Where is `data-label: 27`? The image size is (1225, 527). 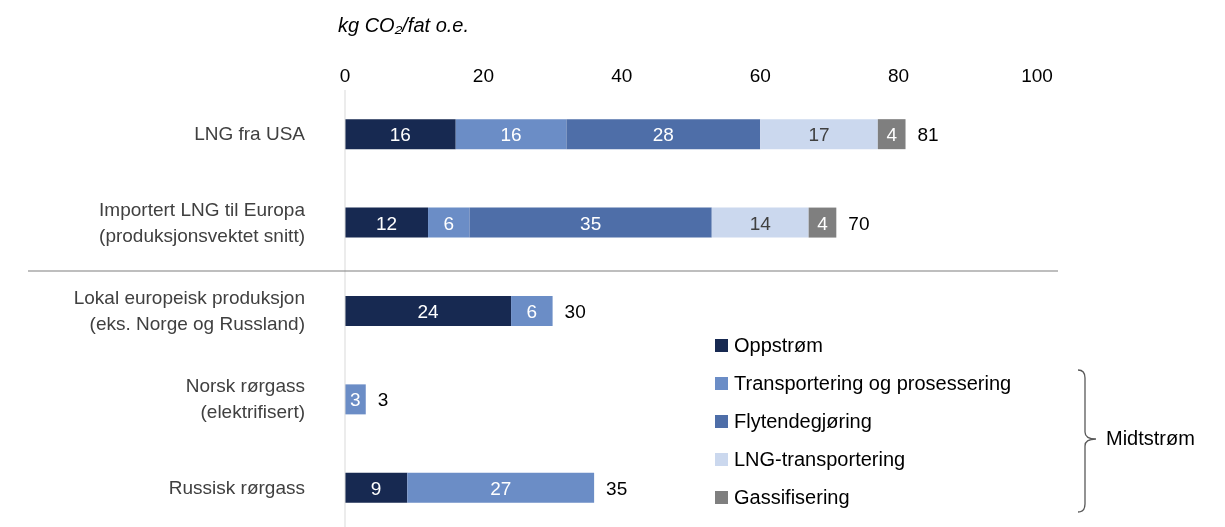
data-label: 27 is located at coordinates (501, 488).